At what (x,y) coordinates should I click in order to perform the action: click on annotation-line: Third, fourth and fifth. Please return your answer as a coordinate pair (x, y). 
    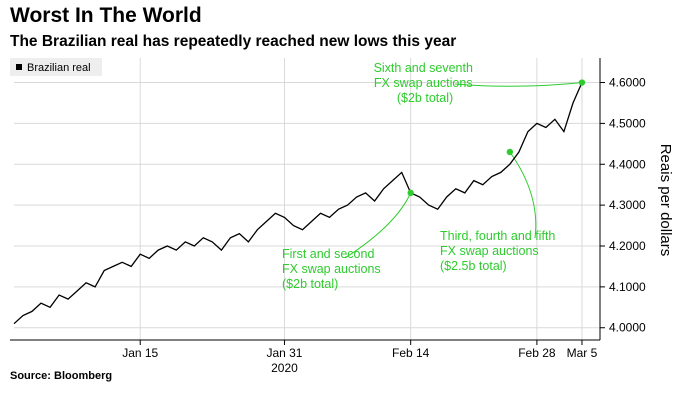
    Looking at the image, I should click on (497, 236).